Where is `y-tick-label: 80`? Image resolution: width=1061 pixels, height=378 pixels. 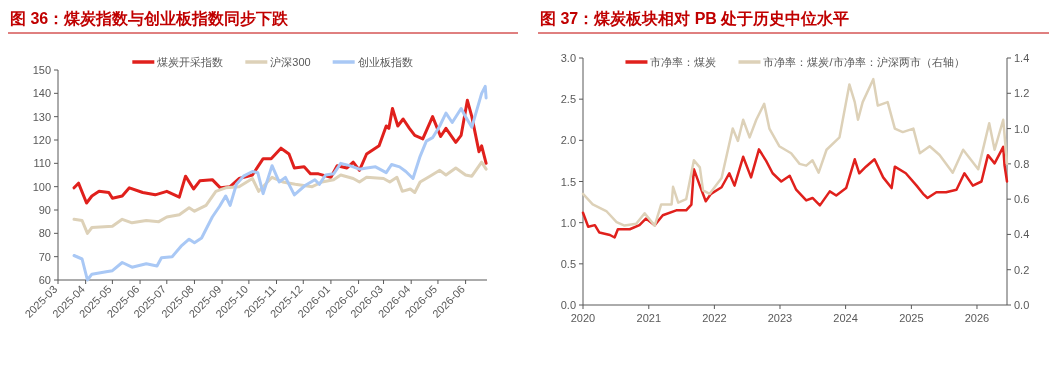 y-tick-label: 80 is located at coordinates (44, 233).